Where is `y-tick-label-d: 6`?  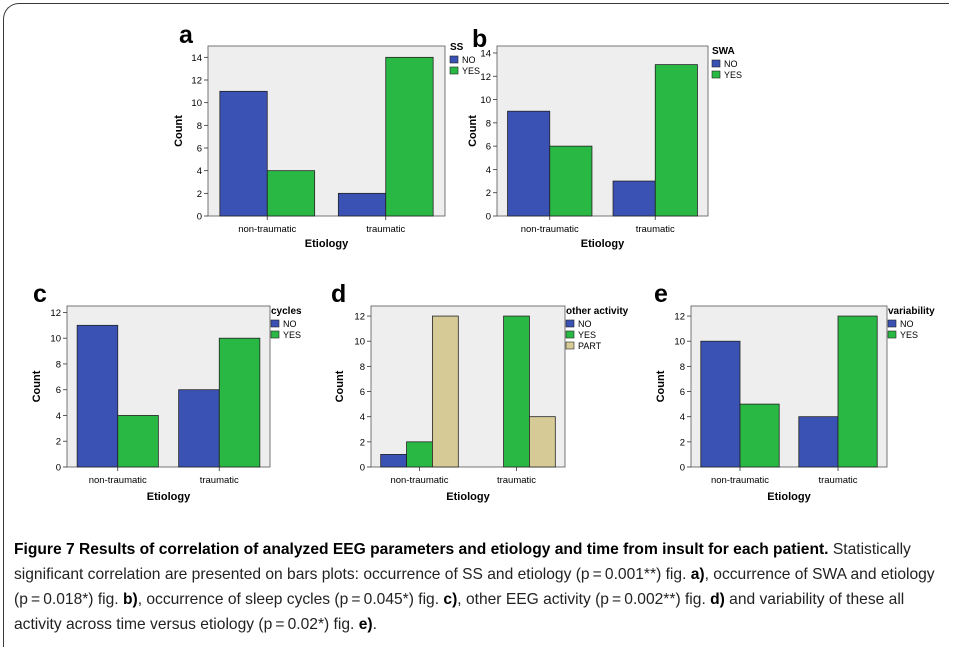
y-tick-label-d: 6 is located at coordinates (362, 392).